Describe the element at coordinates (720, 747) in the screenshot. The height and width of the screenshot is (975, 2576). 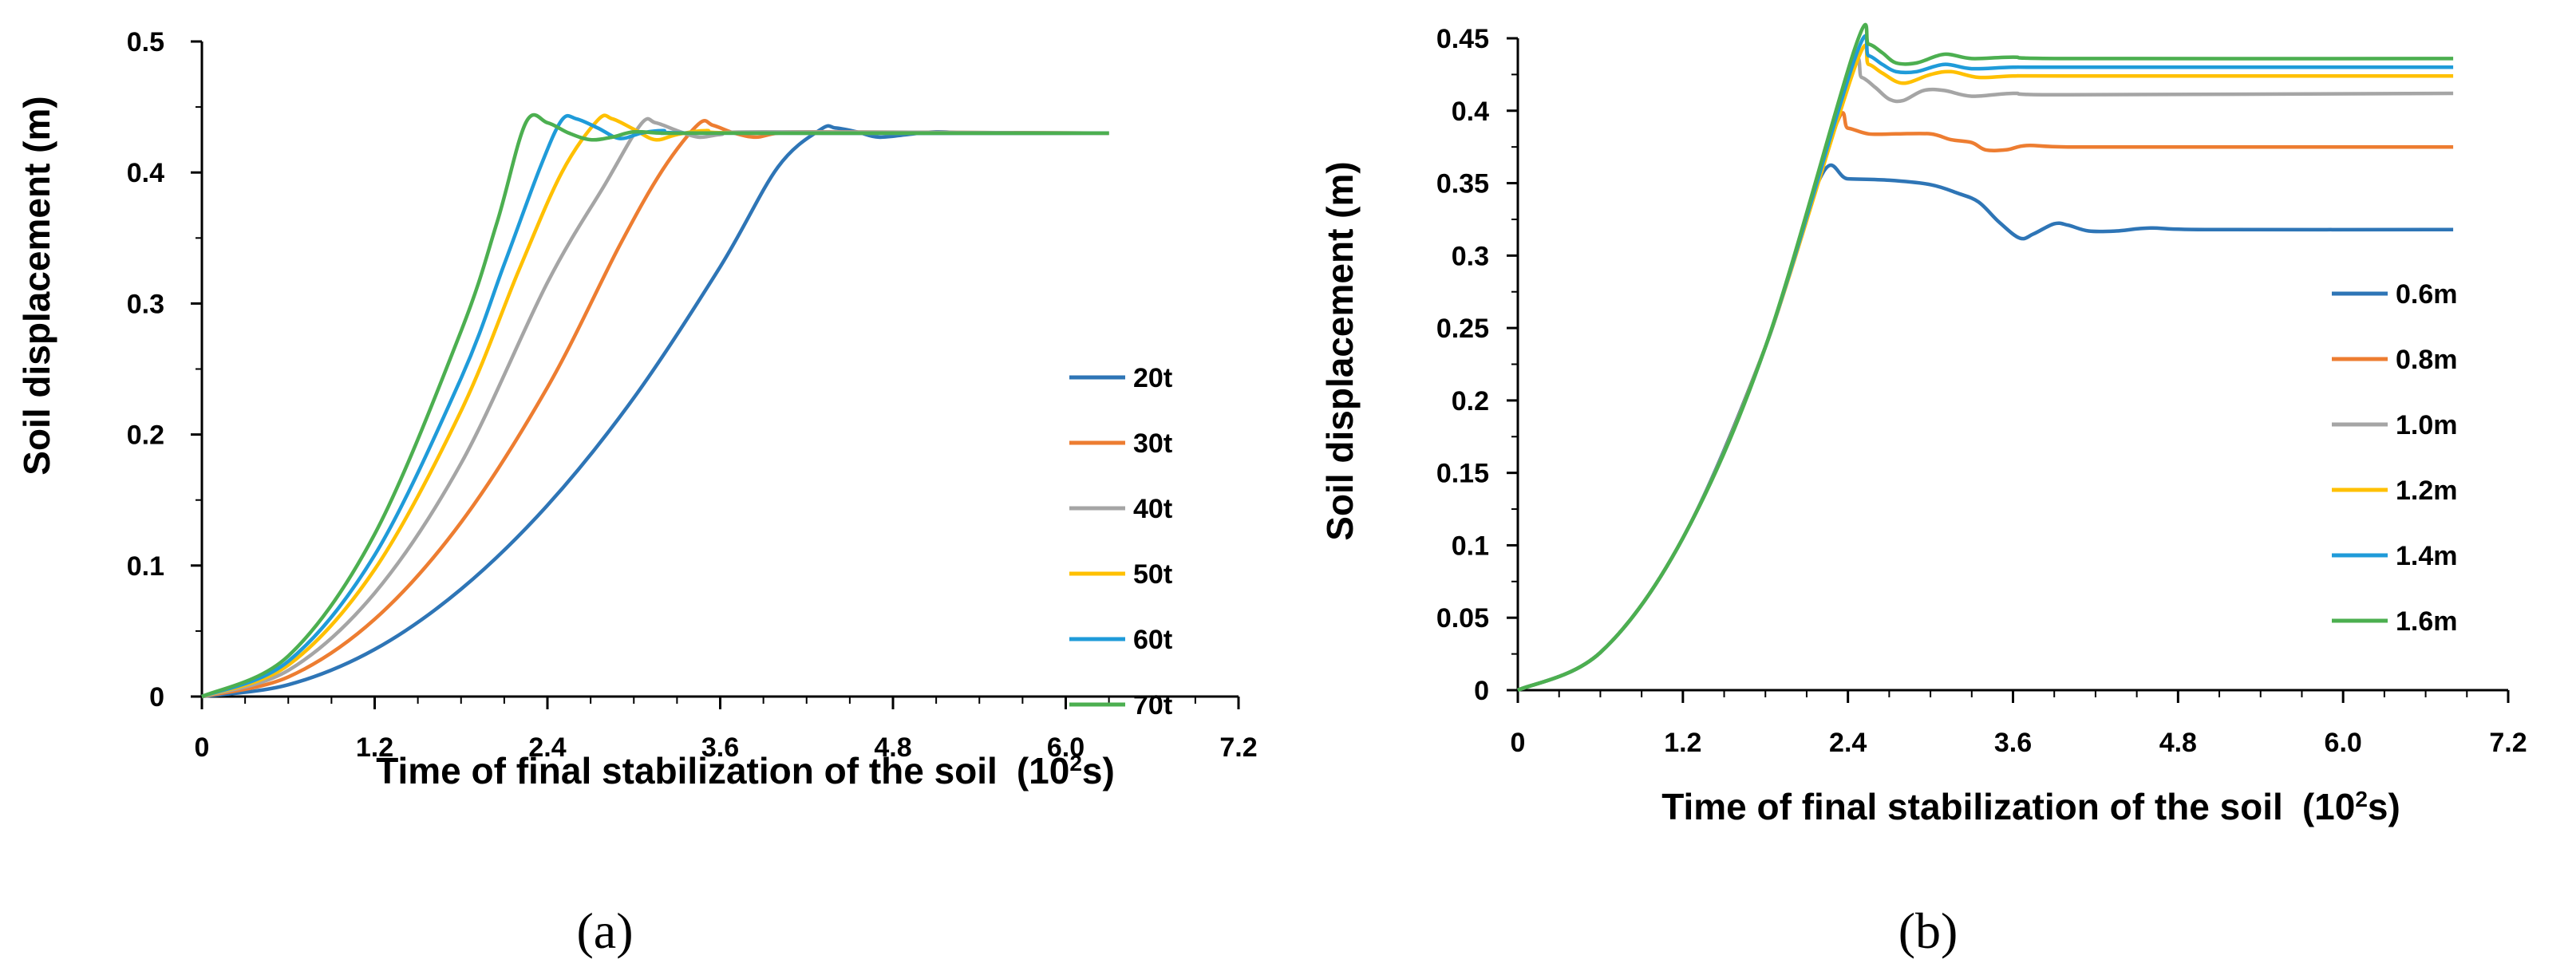
I see `x-tick-label-a: 3.6` at that location.